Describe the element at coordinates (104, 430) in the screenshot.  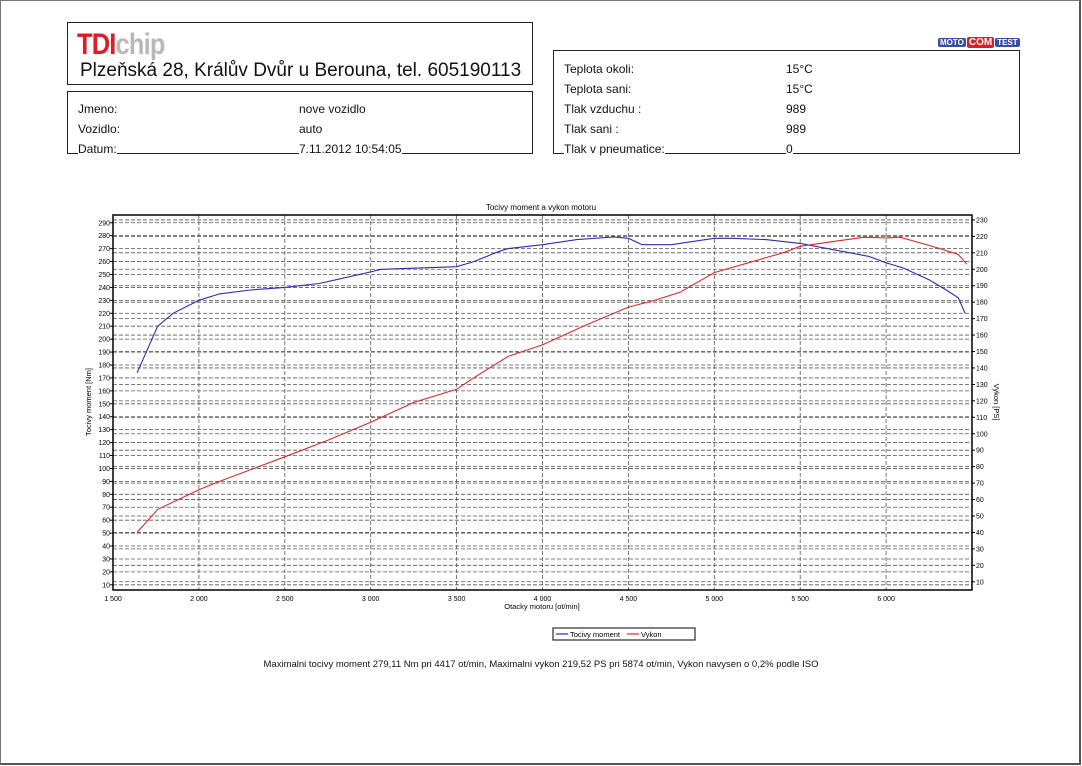
I see `y-tick-label-left: 130` at that location.